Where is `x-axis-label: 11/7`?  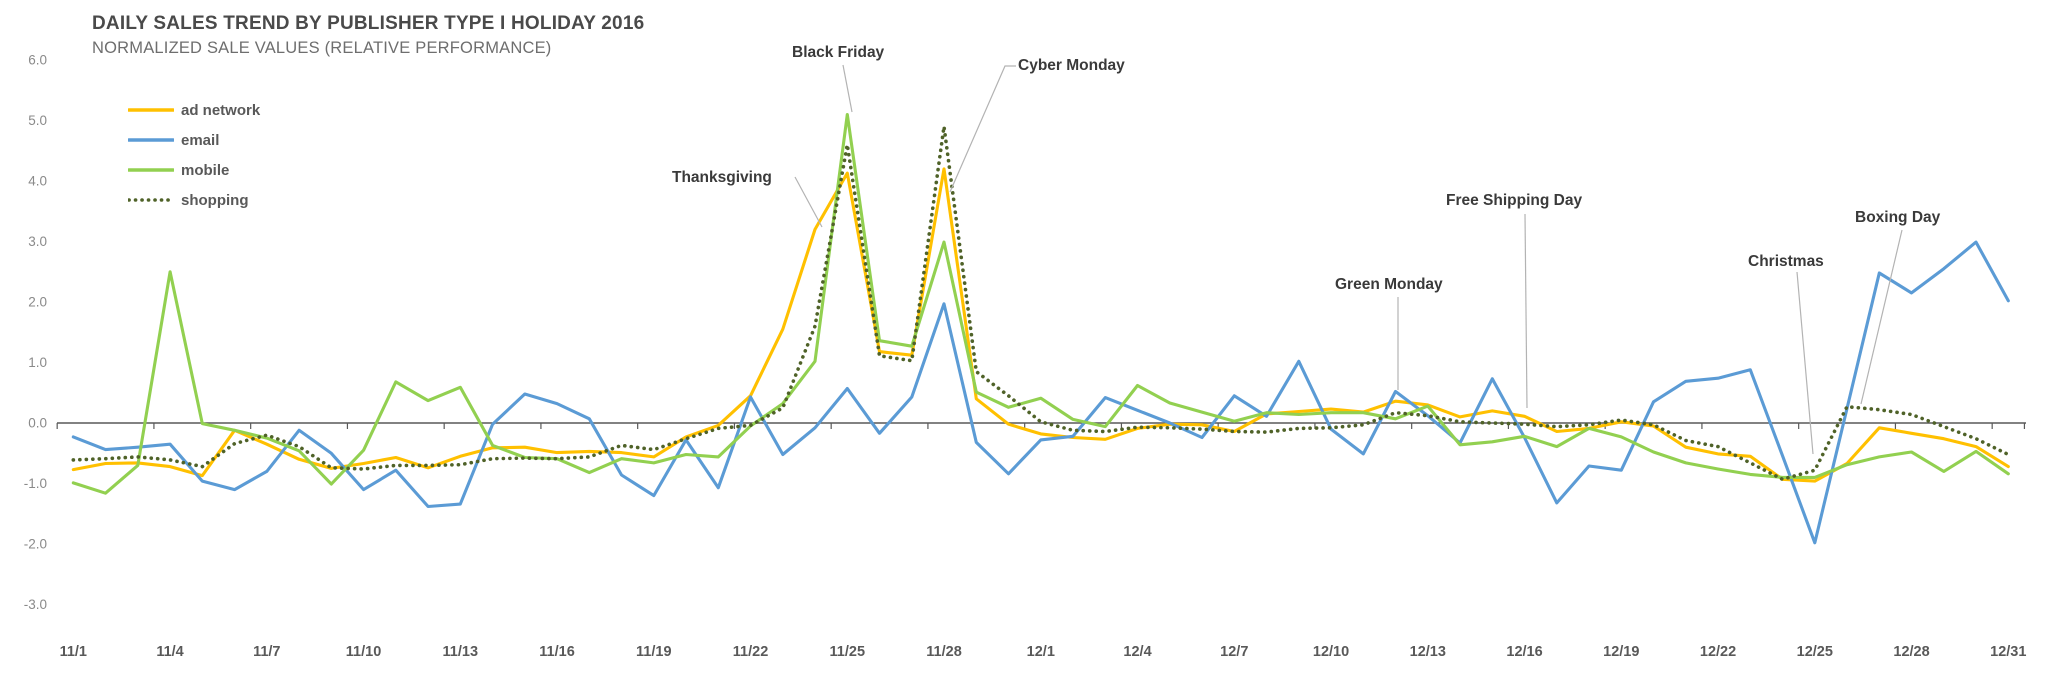
x-axis-label: 11/7 is located at coordinates (266, 652).